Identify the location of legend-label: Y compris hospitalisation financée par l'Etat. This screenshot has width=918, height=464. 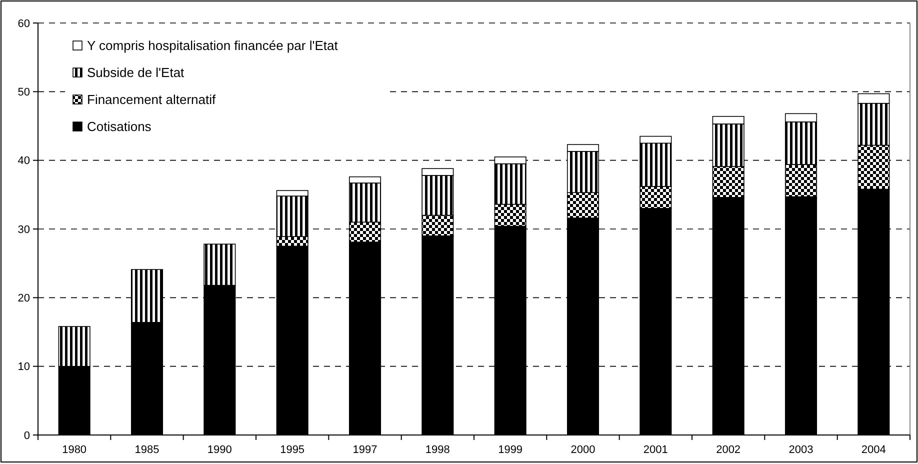
(212, 46).